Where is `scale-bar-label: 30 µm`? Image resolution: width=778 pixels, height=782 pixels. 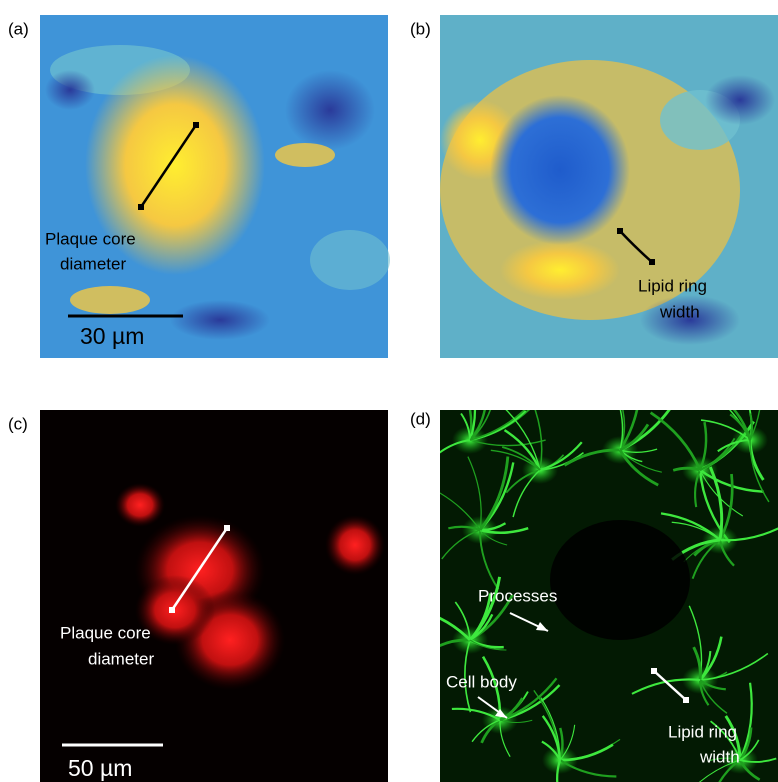
scale-bar-label: 30 µm is located at coordinates (112, 336).